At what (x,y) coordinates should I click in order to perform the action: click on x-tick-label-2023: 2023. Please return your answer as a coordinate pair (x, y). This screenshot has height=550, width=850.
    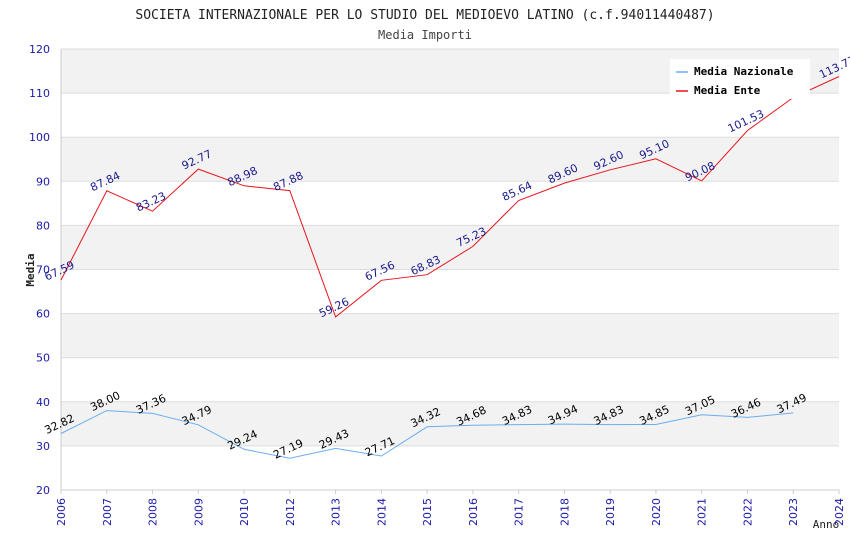
    Looking at the image, I should click on (793, 512).